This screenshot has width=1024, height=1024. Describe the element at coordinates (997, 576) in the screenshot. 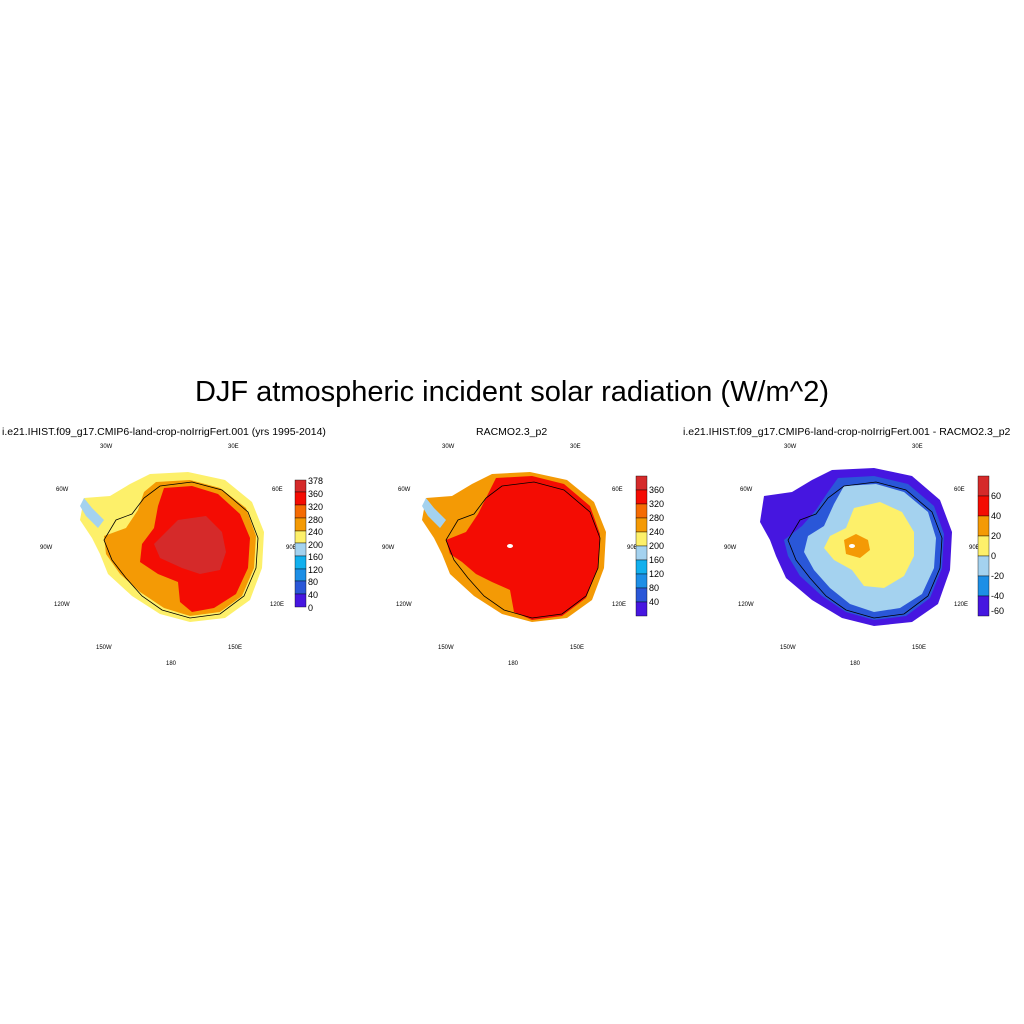

I see `colorbar-label: -20` at that location.